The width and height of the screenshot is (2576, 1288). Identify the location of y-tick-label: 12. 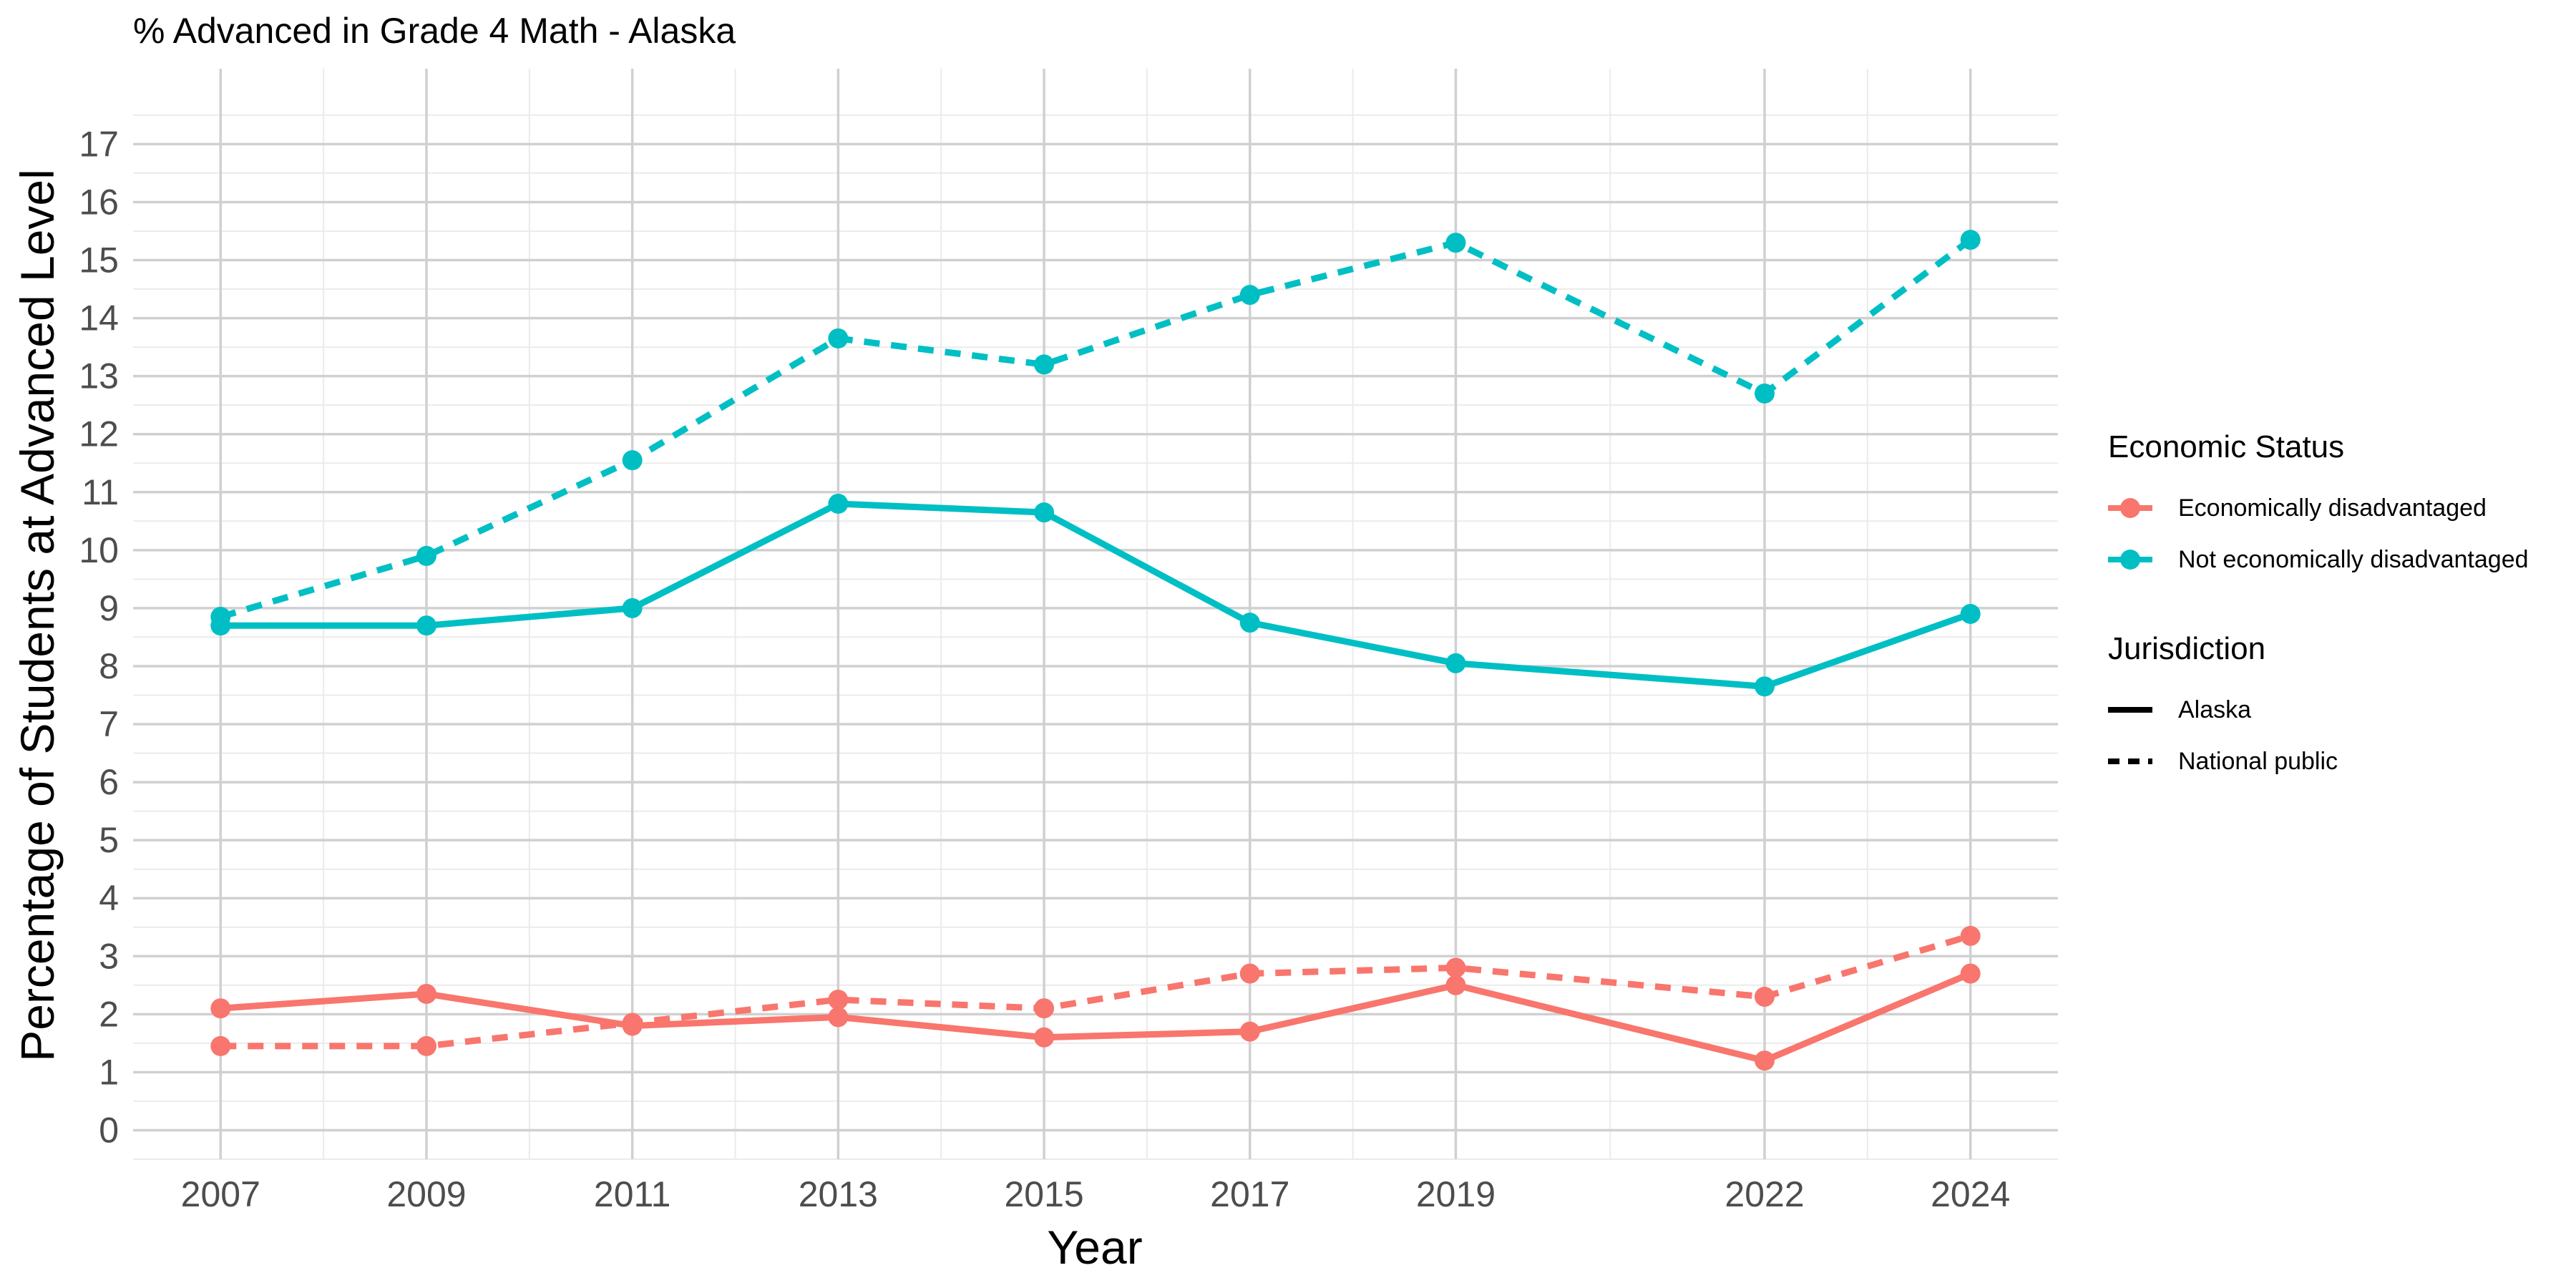
(99, 434).